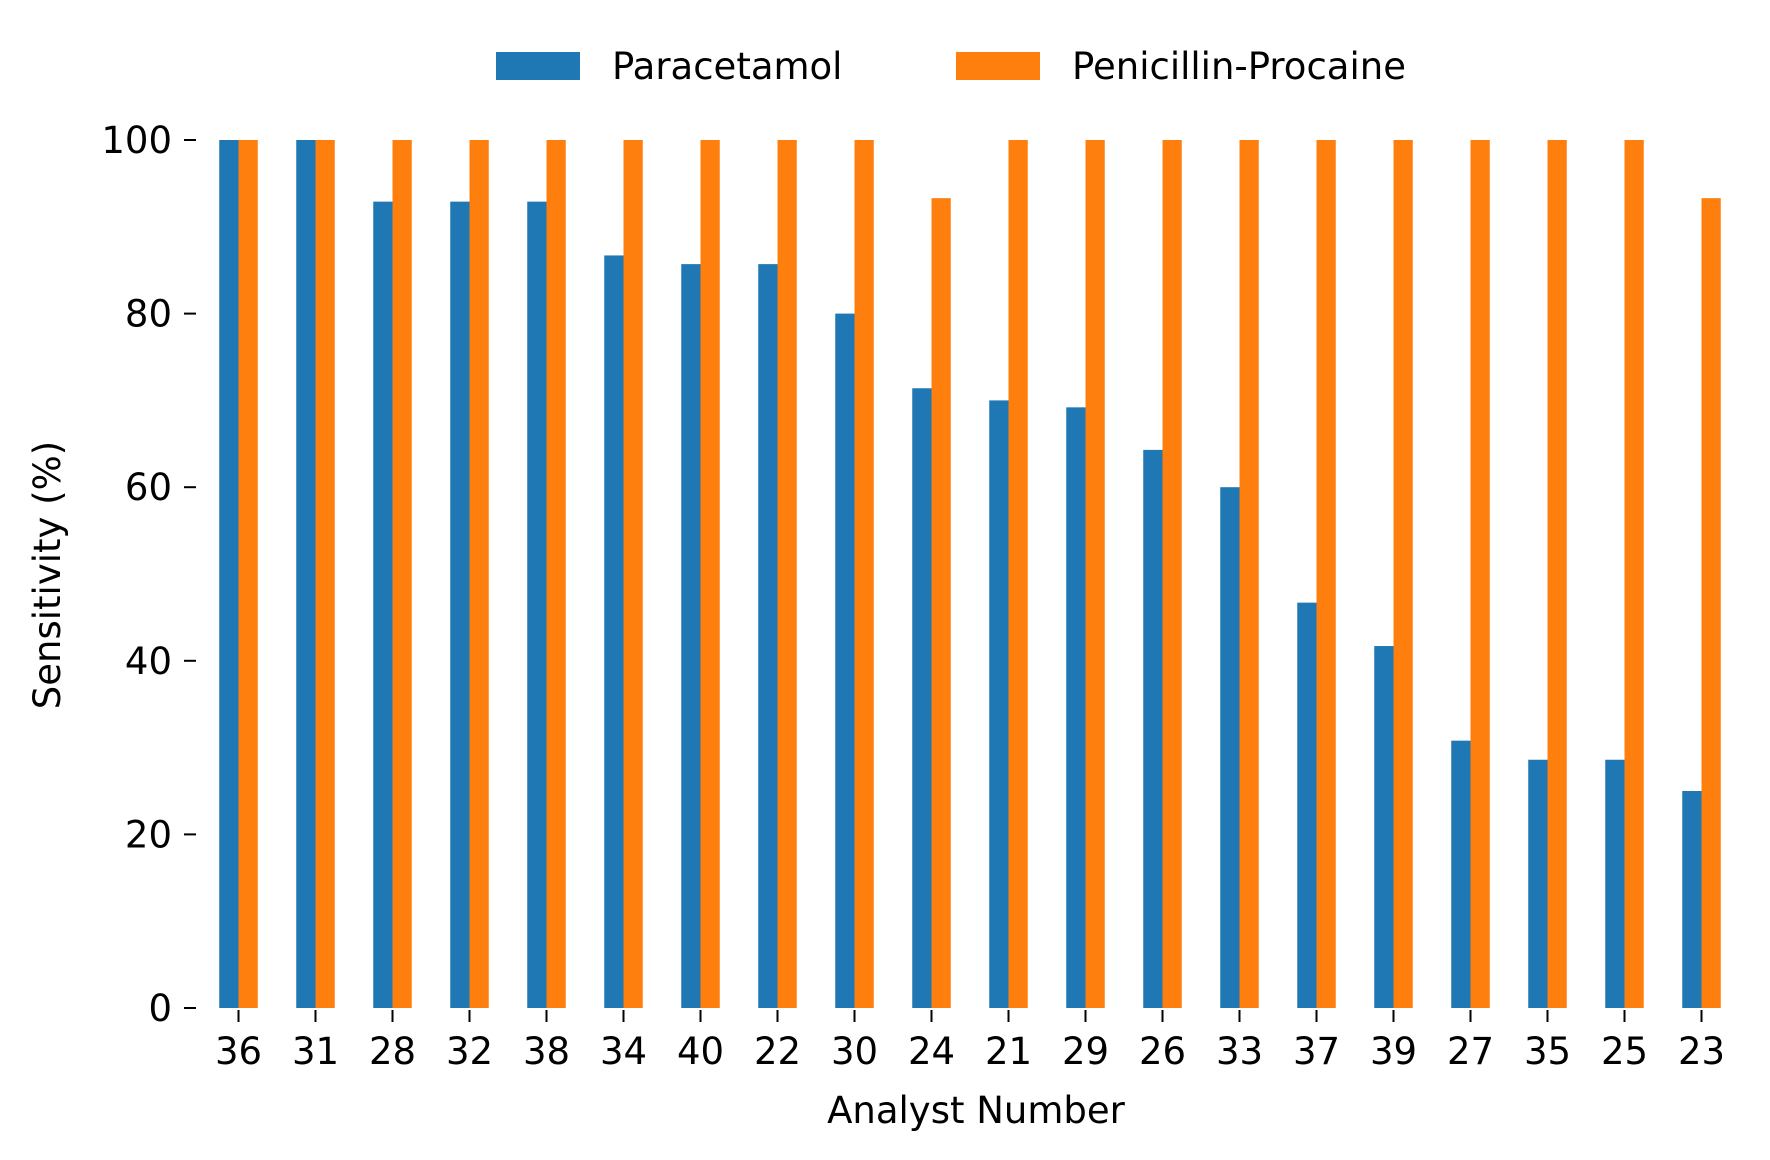 The height and width of the screenshot is (1160, 1770). I want to click on y-axis-label: Sensitivity (%), so click(47, 575).